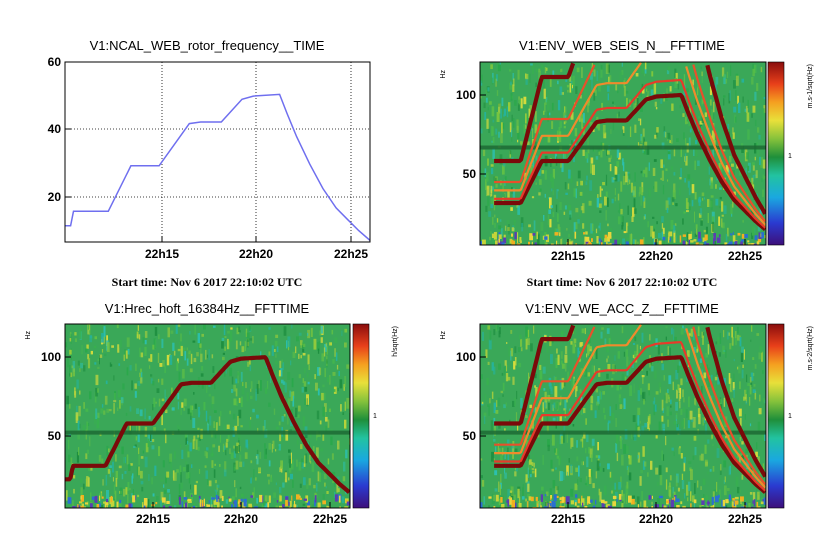 This screenshot has width=830, height=558. I want to click on colorbar-label-p4: m.s-2/sqrt(Hz), so click(810, 348).